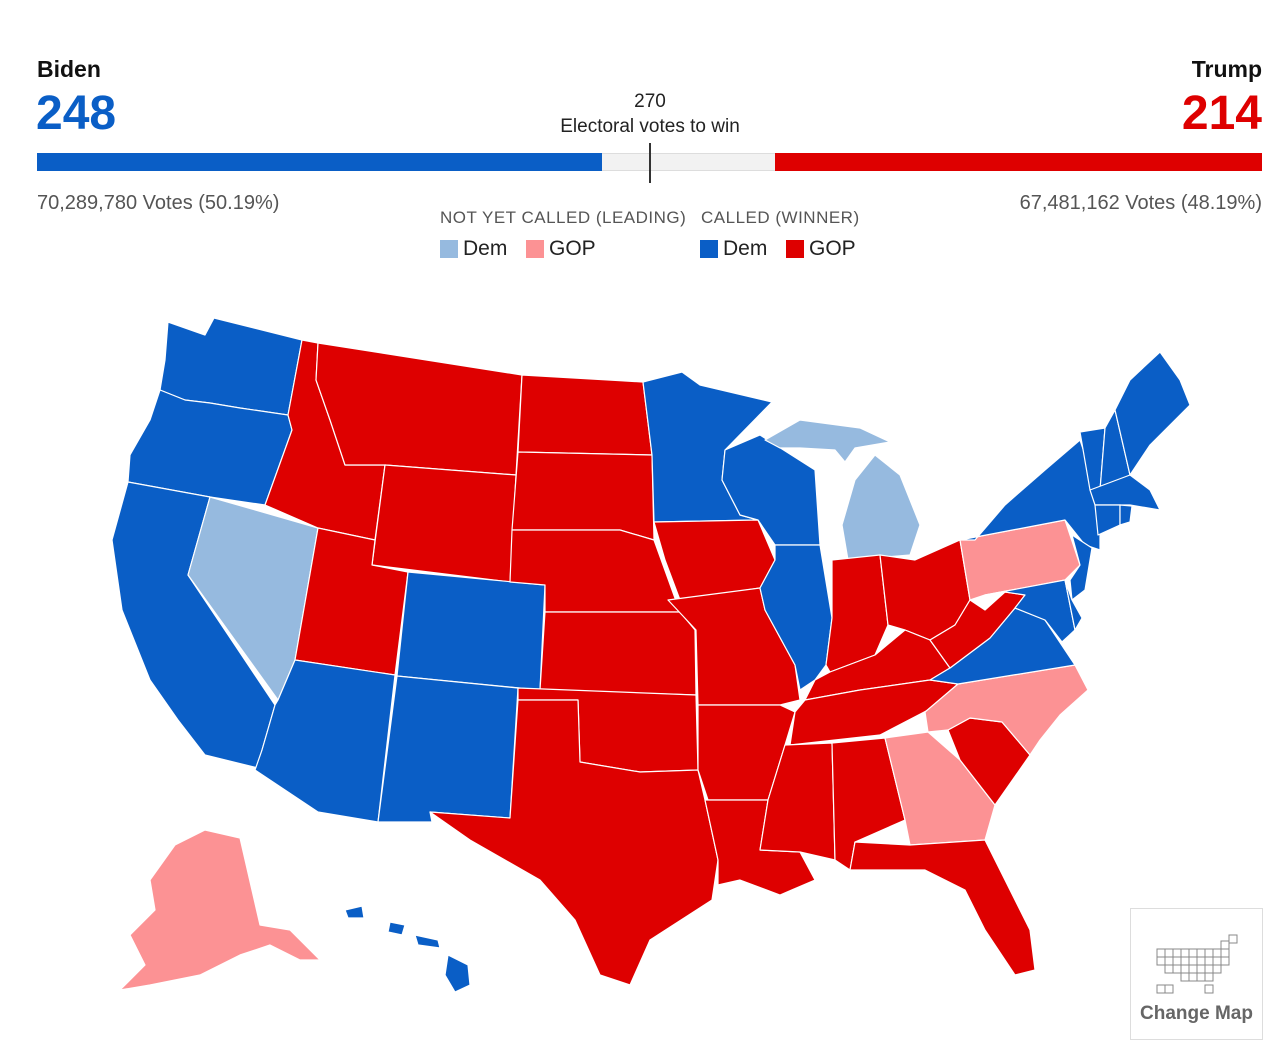 The height and width of the screenshot is (1062, 1280). I want to click on state-MT, so click(419, 409).